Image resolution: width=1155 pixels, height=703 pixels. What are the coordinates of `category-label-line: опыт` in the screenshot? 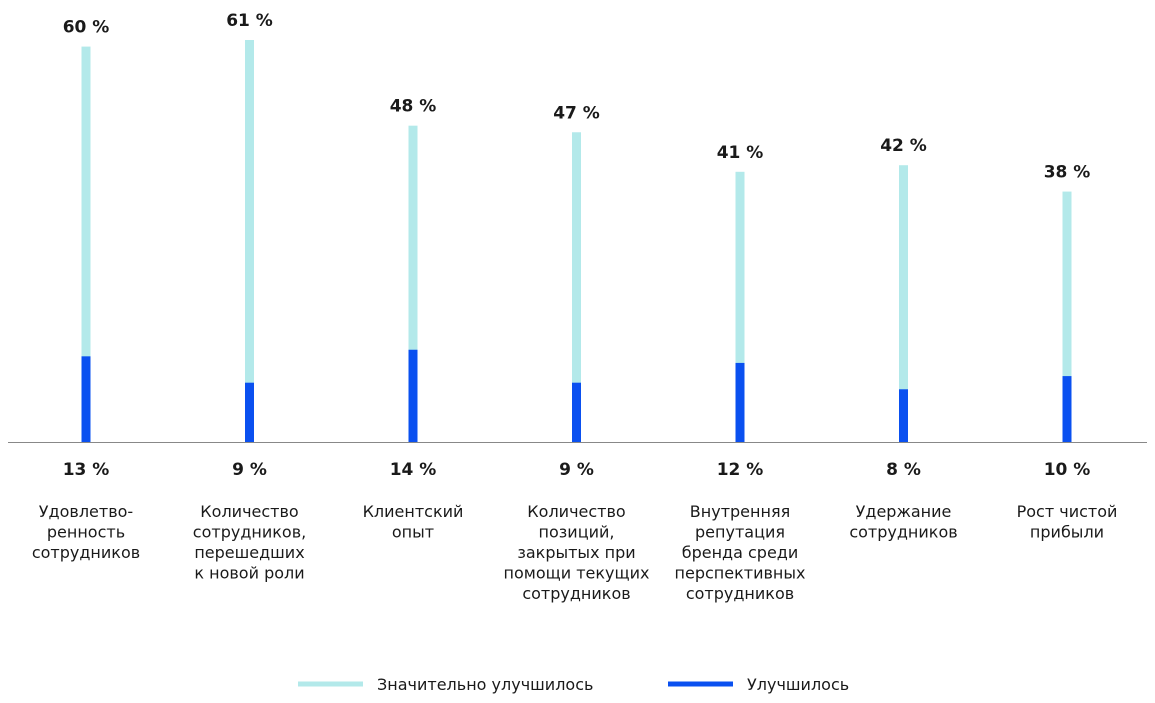 It's located at (413, 532).